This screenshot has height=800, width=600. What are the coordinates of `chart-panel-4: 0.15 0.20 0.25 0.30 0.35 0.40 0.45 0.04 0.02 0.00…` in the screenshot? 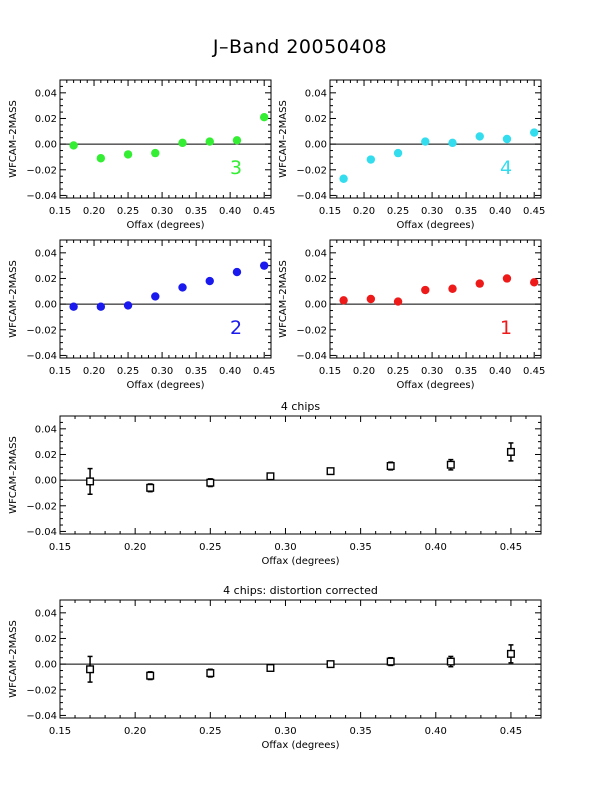 It's located at (411, 315).